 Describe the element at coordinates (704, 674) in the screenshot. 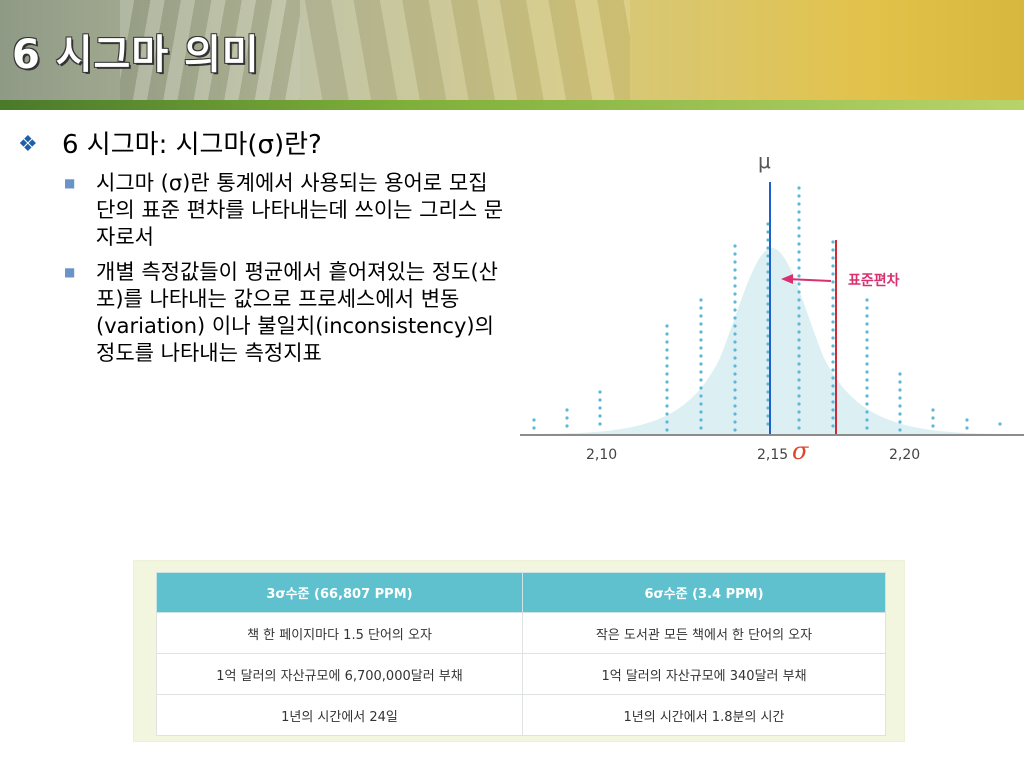

I see `table-cell: 1억 달러의 자산규모에 340달러 부채` at that location.